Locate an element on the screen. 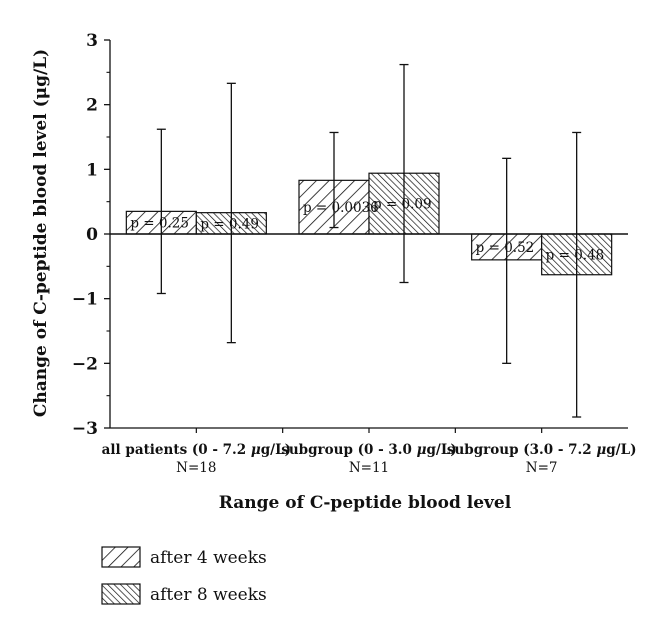  p-value-label-series-2-category-3: p = 0.48 is located at coordinates (575, 255).